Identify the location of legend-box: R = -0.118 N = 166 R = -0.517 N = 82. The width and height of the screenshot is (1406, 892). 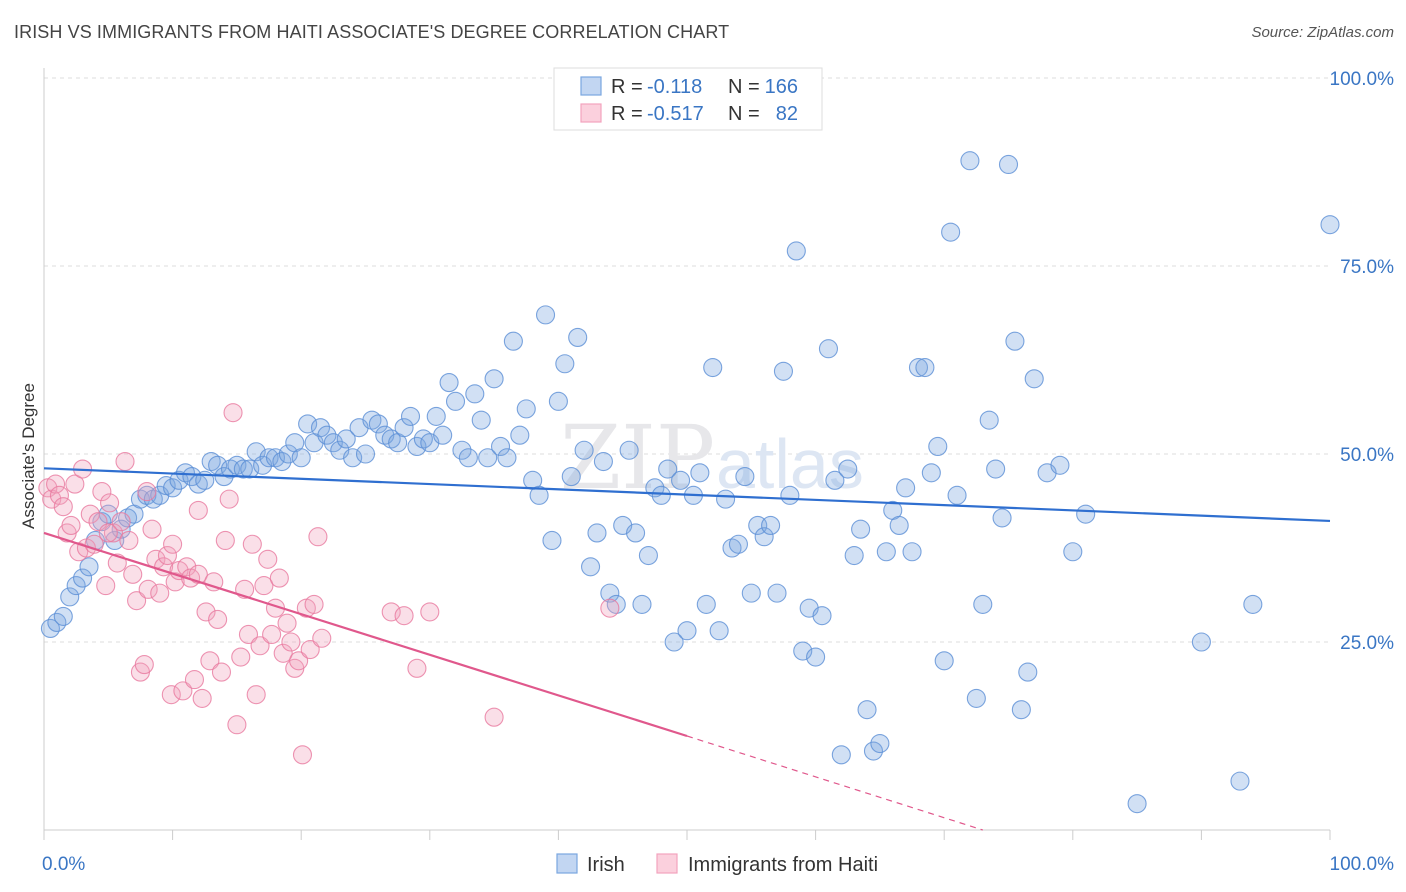
(688, 99).